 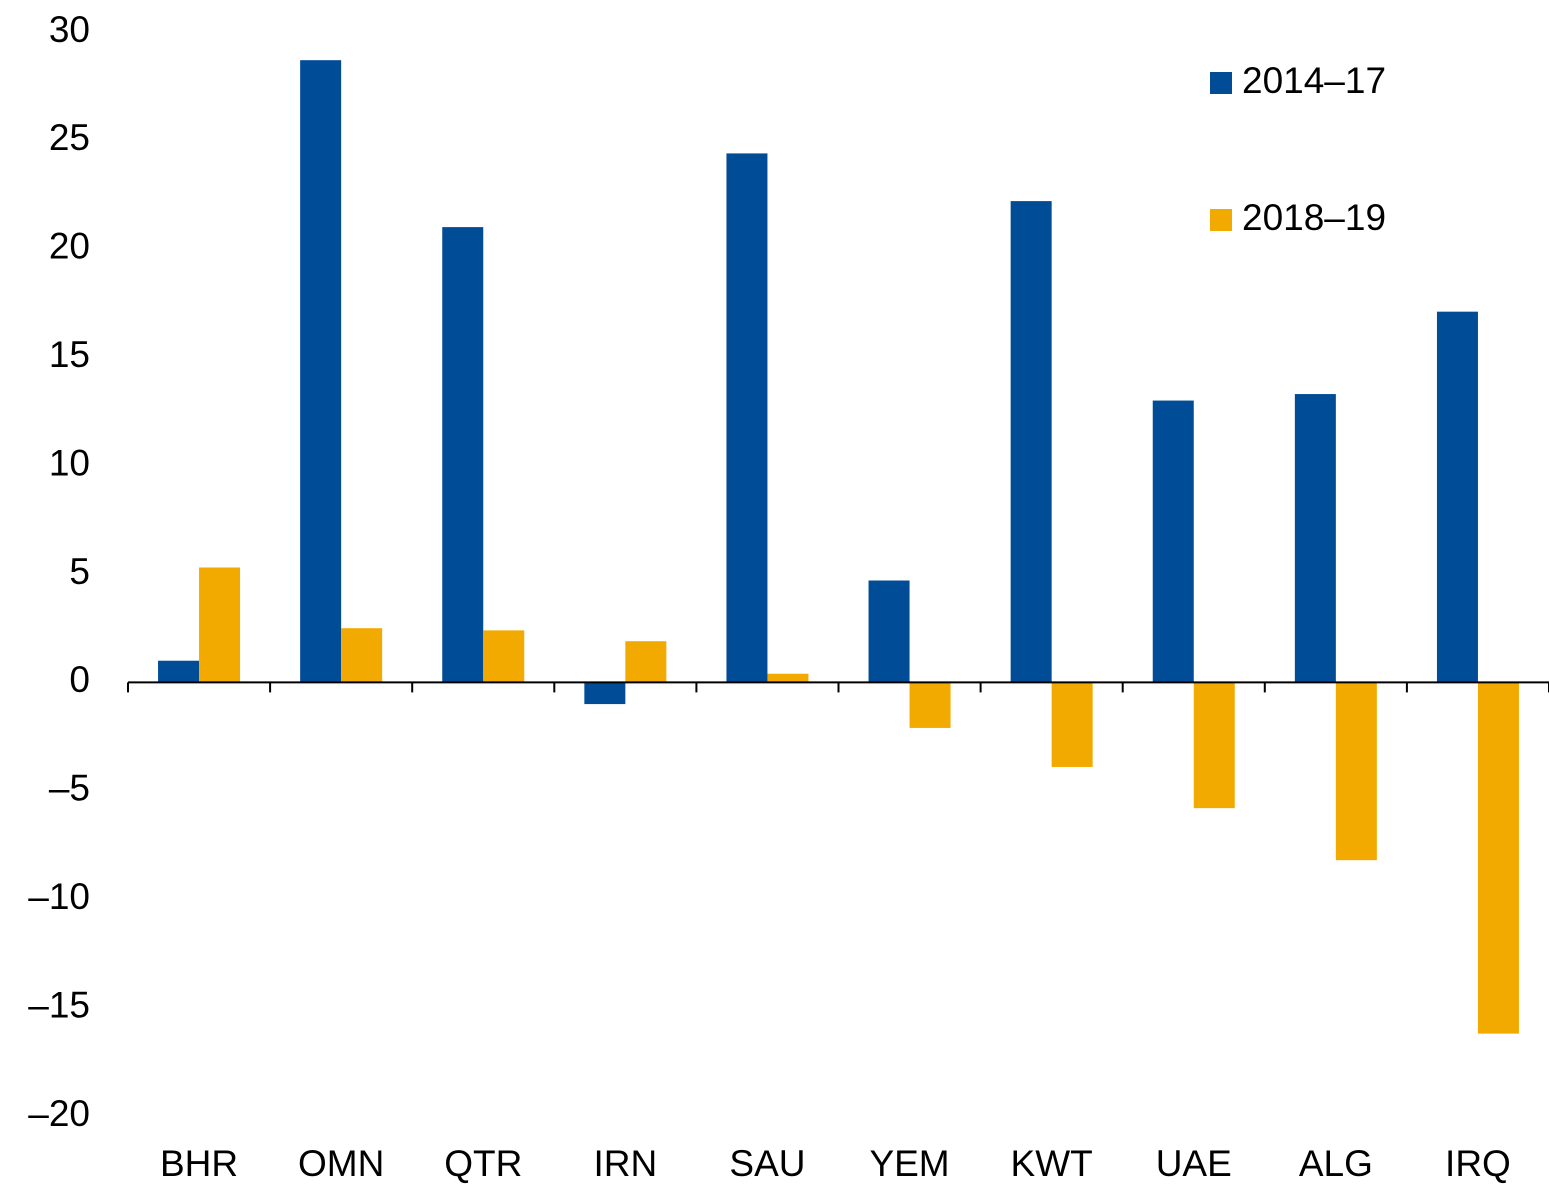 I want to click on x-tick-label: SAU, so click(x=767, y=1163).